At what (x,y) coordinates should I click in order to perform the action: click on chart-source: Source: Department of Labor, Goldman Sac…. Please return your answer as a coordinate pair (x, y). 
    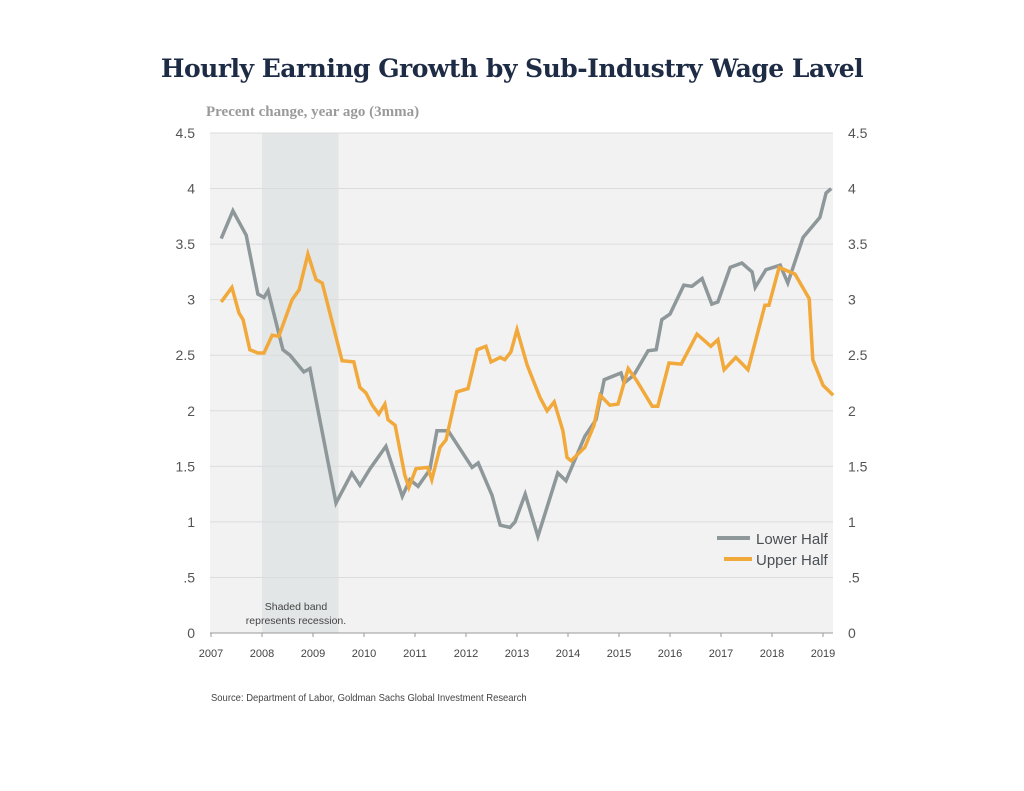
    Looking at the image, I should click on (369, 698).